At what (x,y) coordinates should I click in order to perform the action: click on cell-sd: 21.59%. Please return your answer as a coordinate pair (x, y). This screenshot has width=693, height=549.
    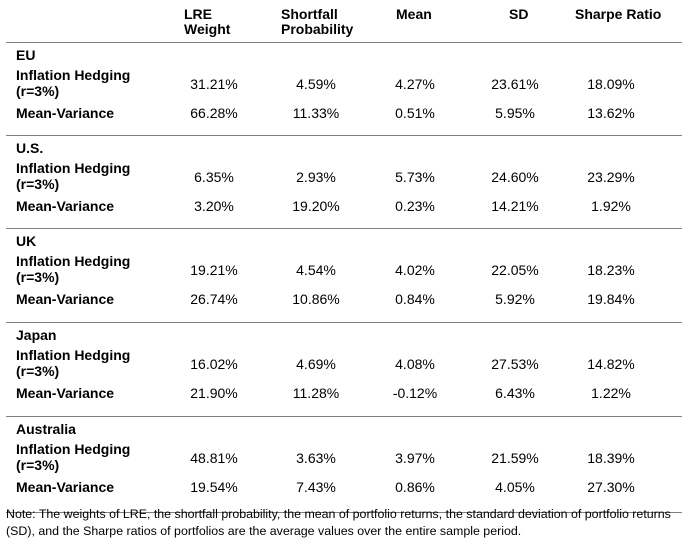
    Looking at the image, I should click on (515, 458).